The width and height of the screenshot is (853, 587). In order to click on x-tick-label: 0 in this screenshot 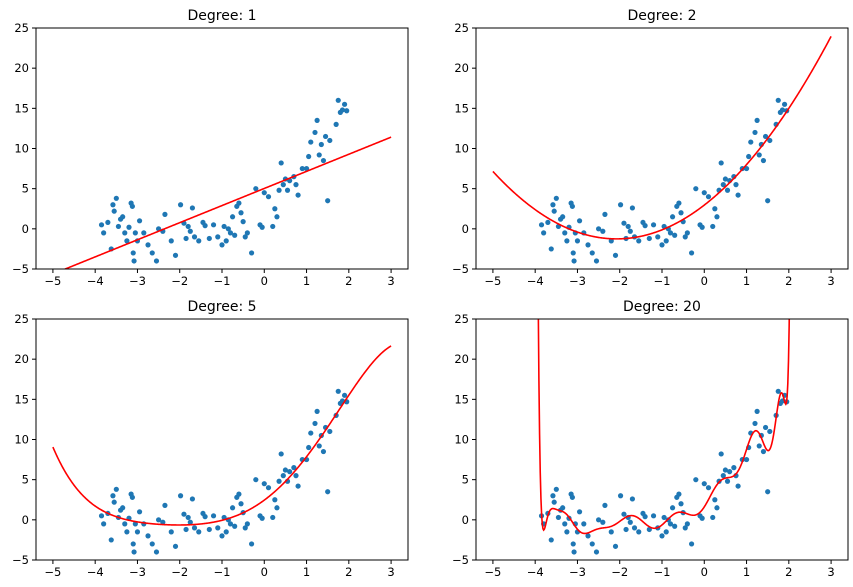, I will do `click(264, 572)`.